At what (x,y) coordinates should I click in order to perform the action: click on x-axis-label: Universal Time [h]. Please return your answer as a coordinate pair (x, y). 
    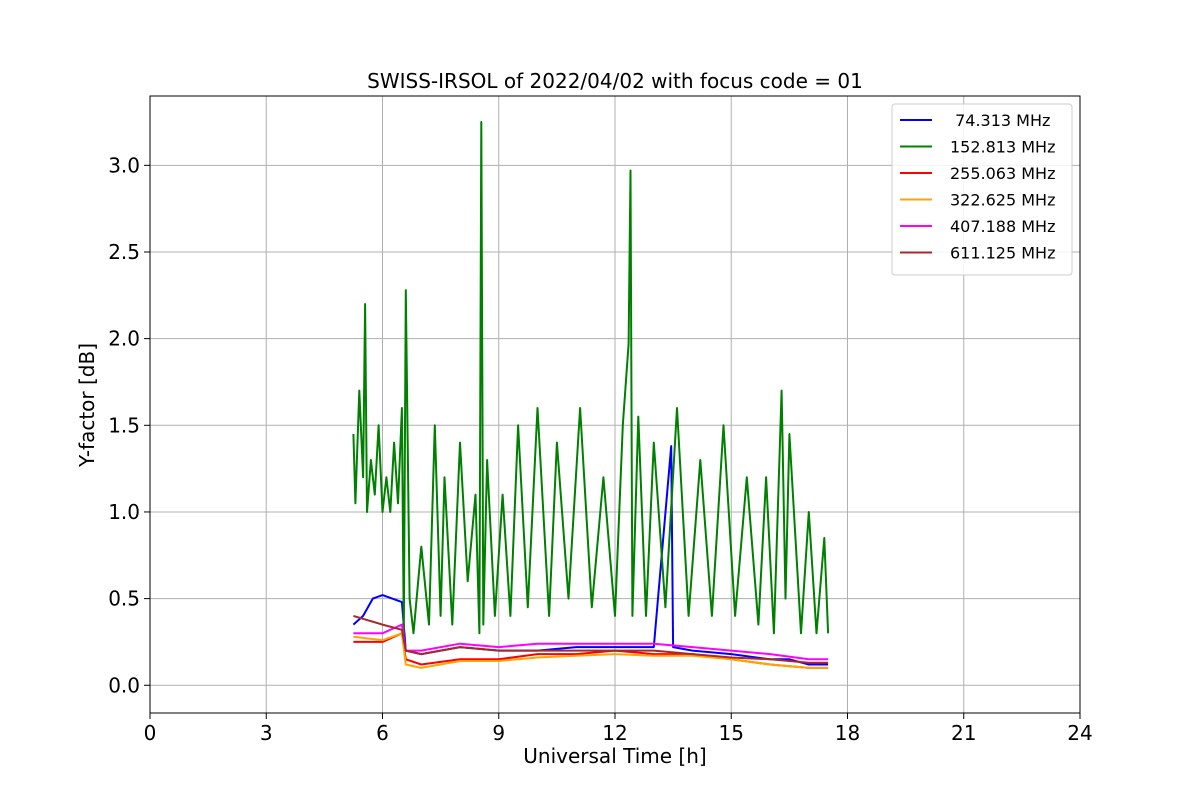
    Looking at the image, I should click on (614, 756).